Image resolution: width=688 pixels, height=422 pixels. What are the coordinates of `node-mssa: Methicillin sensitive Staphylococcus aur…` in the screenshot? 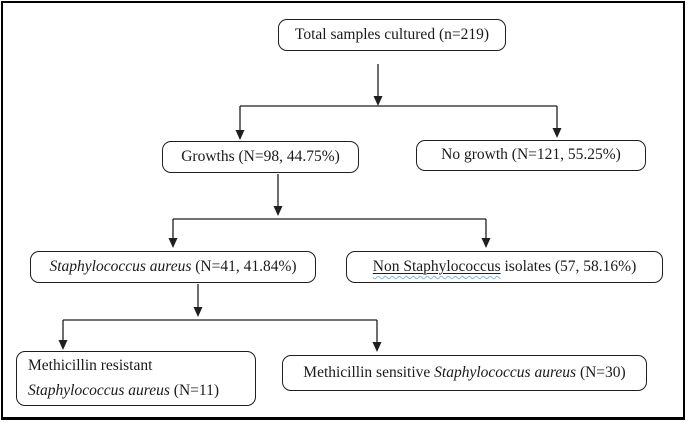 It's located at (464, 373).